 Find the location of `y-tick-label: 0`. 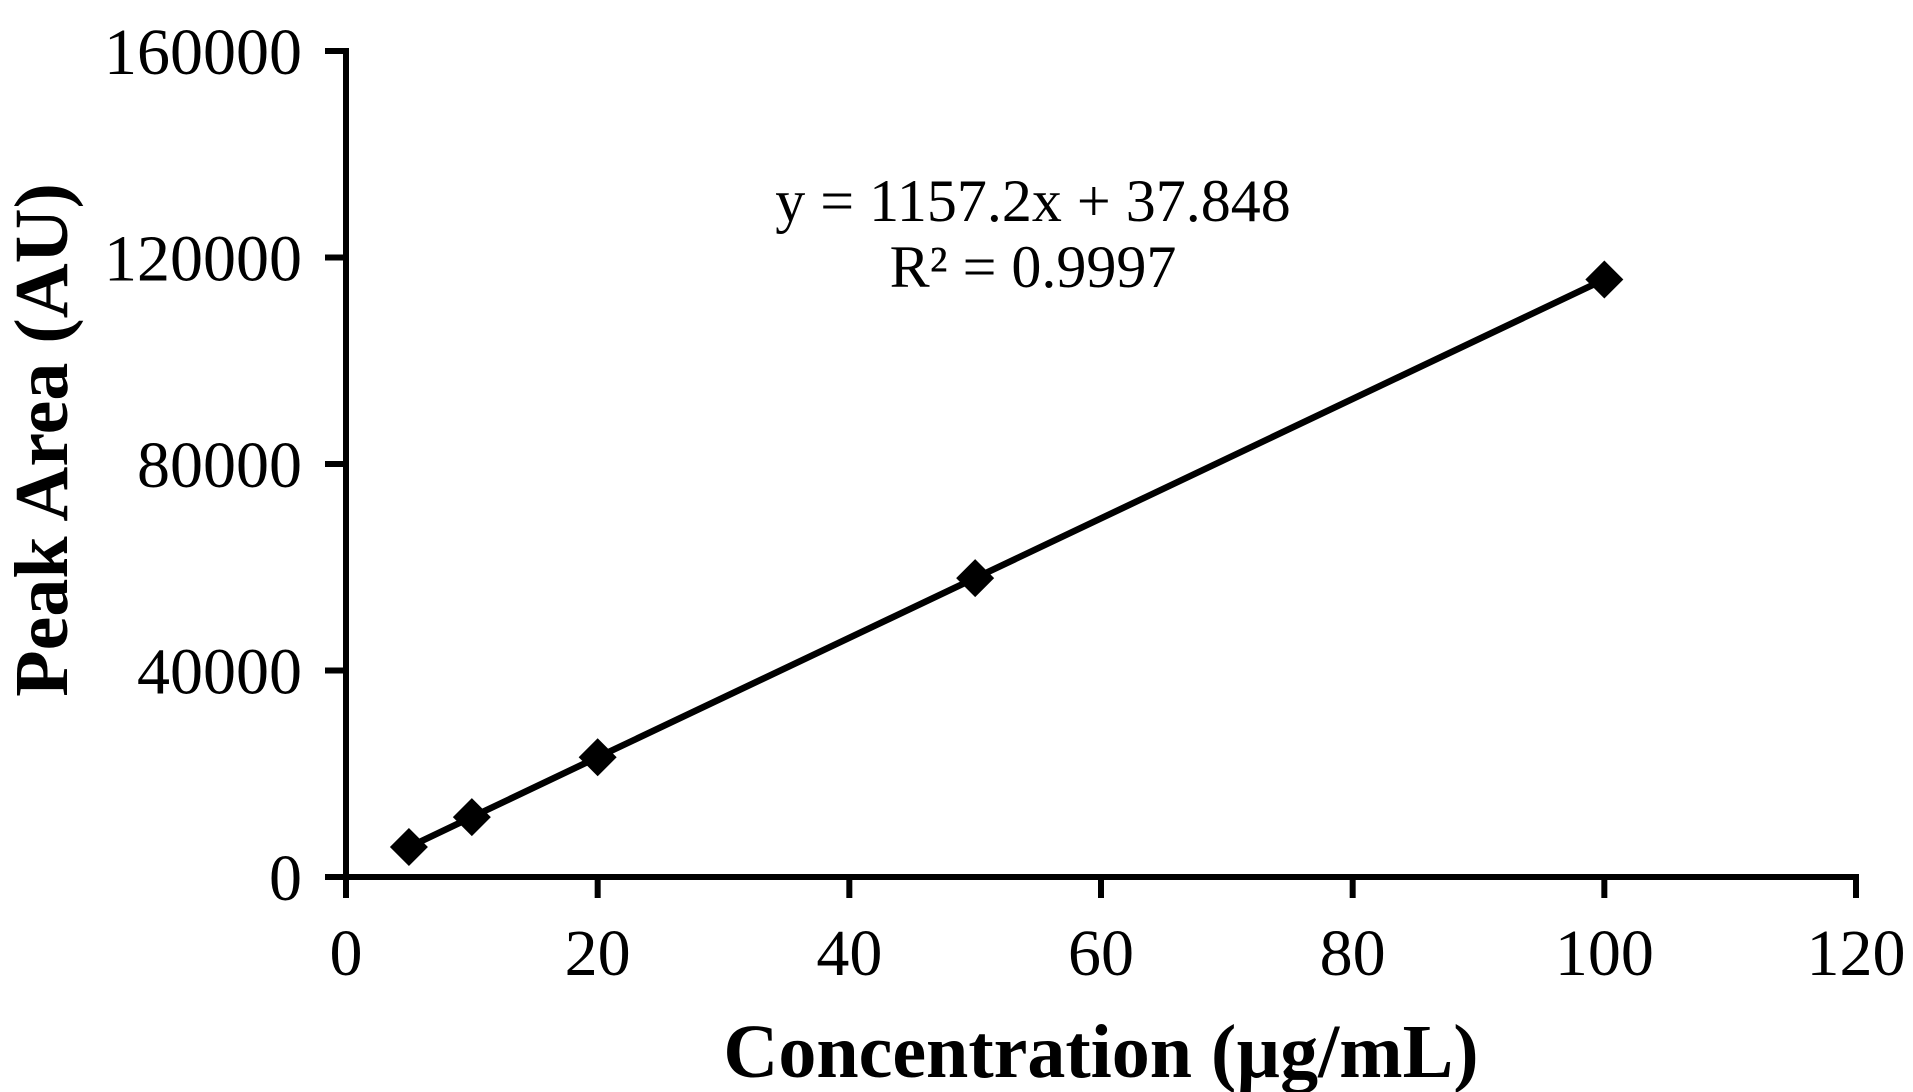

y-tick-label: 0 is located at coordinates (285, 878).